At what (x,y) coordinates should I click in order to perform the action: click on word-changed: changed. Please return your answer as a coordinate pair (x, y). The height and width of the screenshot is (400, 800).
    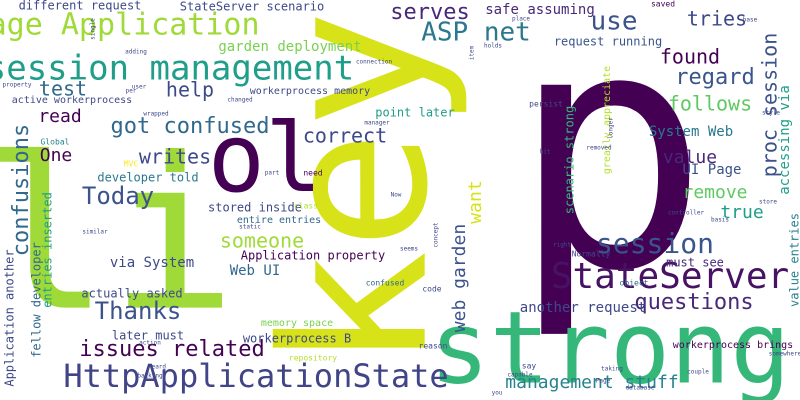
    Looking at the image, I should click on (240, 100).